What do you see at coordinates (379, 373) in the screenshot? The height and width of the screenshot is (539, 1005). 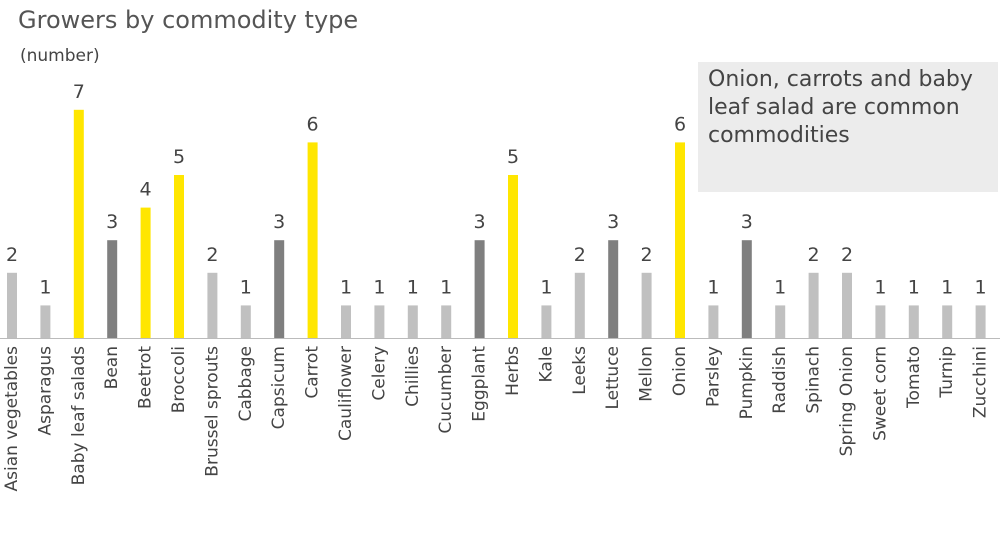 I see `x-tick-label: Celery` at bounding box center [379, 373].